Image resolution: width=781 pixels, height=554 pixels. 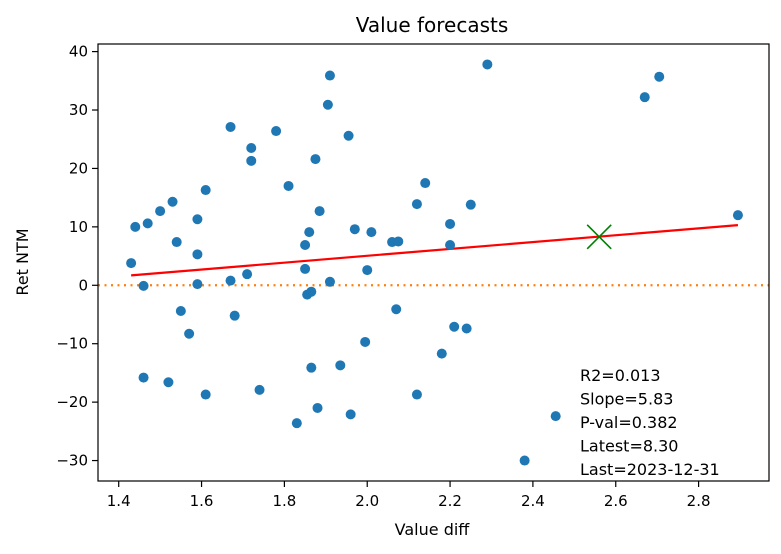 What do you see at coordinates (616, 501) in the screenshot?
I see `x-tick-label: 2.6` at bounding box center [616, 501].